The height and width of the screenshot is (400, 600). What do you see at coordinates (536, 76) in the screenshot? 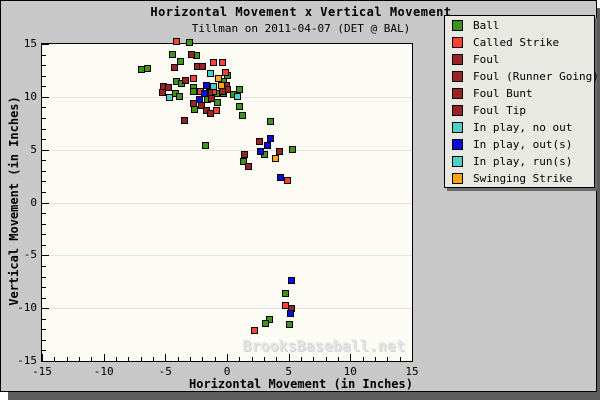
I see `legend-label: Foul (Runner Going)` at bounding box center [536, 76].